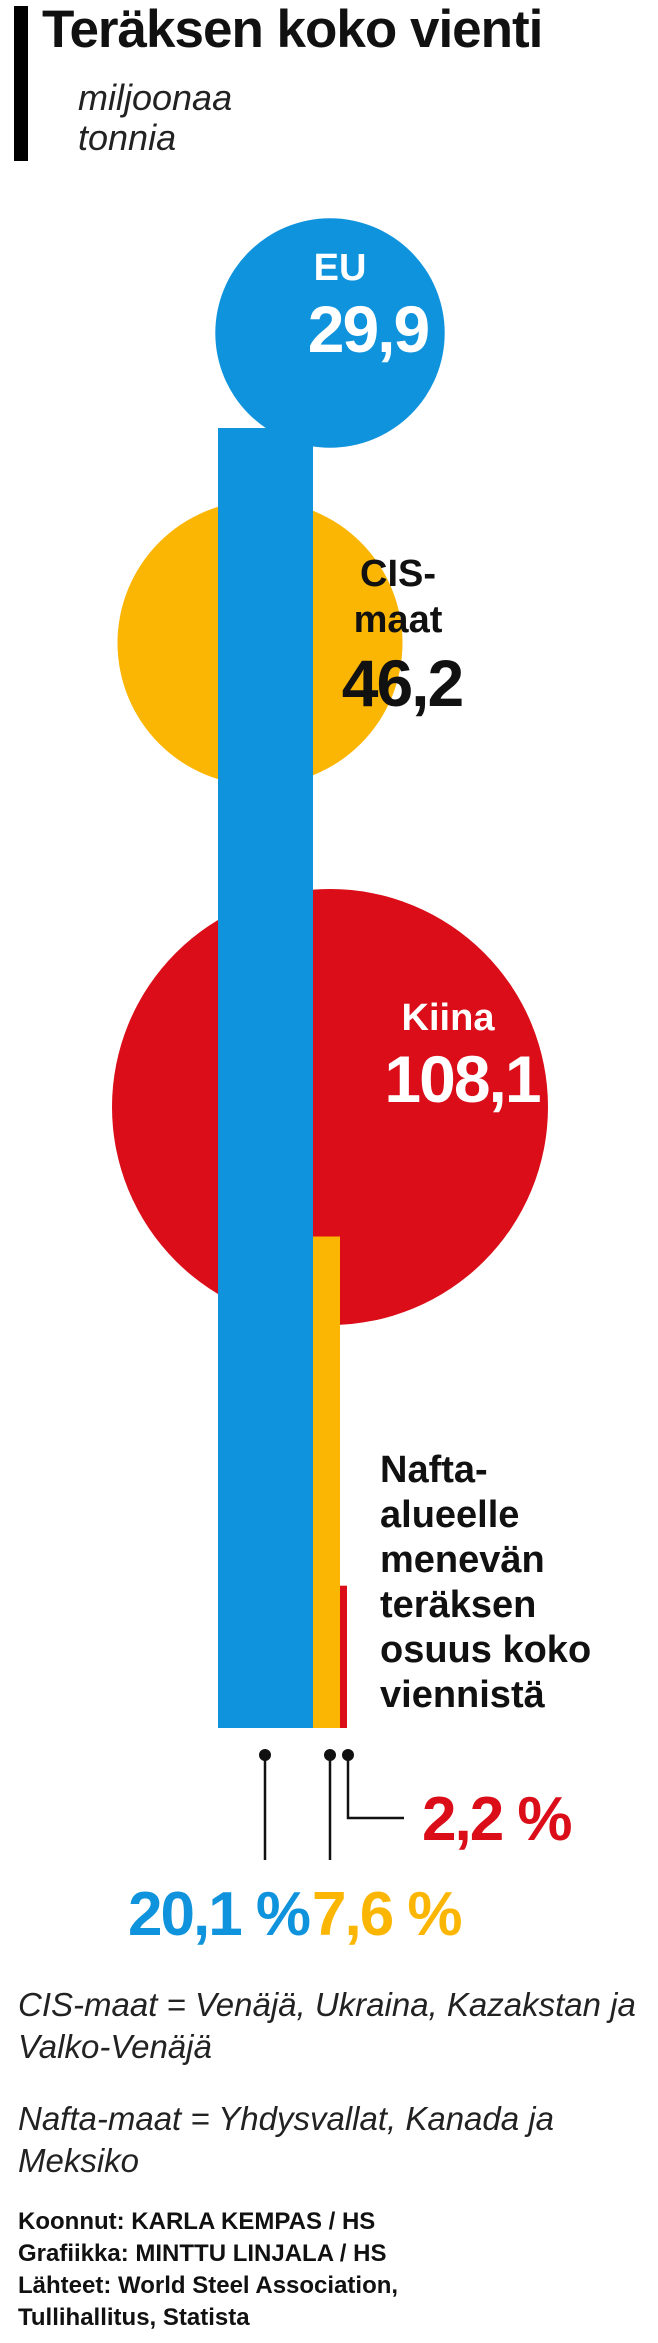 The height and width of the screenshot is (2343, 658). I want to click on label-eu: EU, so click(340, 268).